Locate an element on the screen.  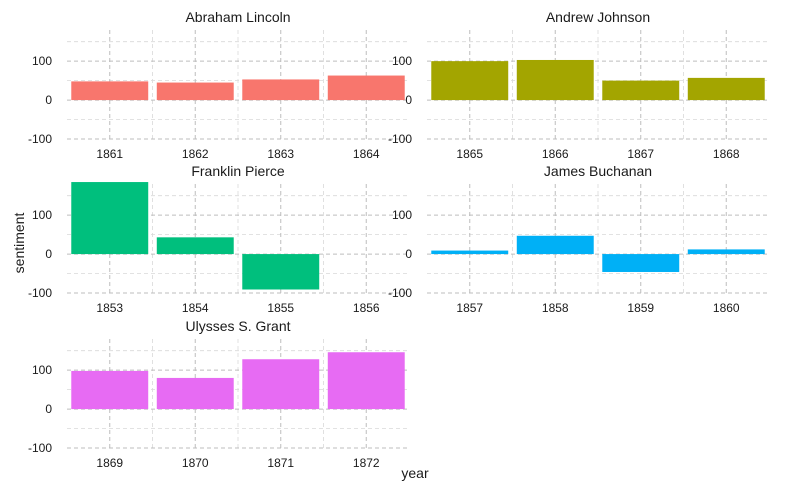
x-tick-label: 1860 is located at coordinates (726, 308).